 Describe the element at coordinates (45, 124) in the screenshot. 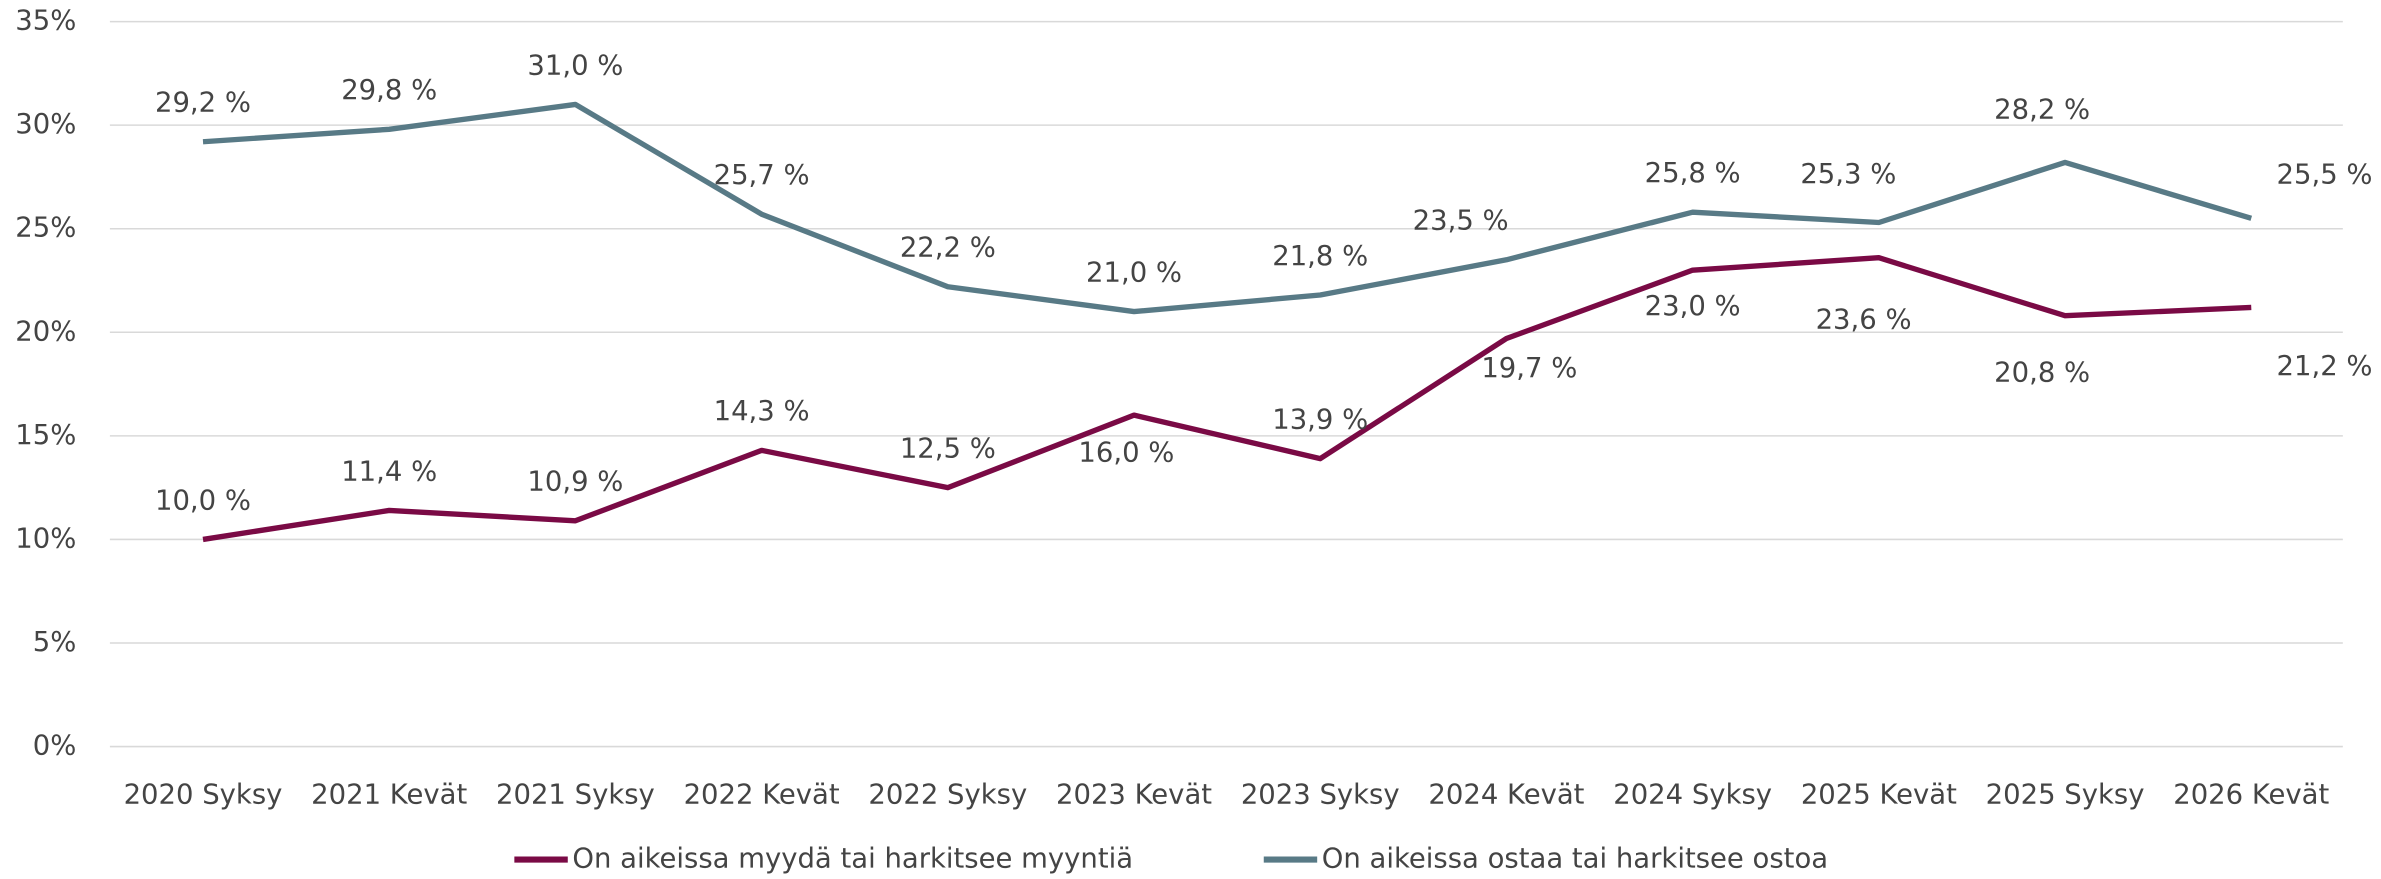

I see `y-tick-label: 30%` at that location.